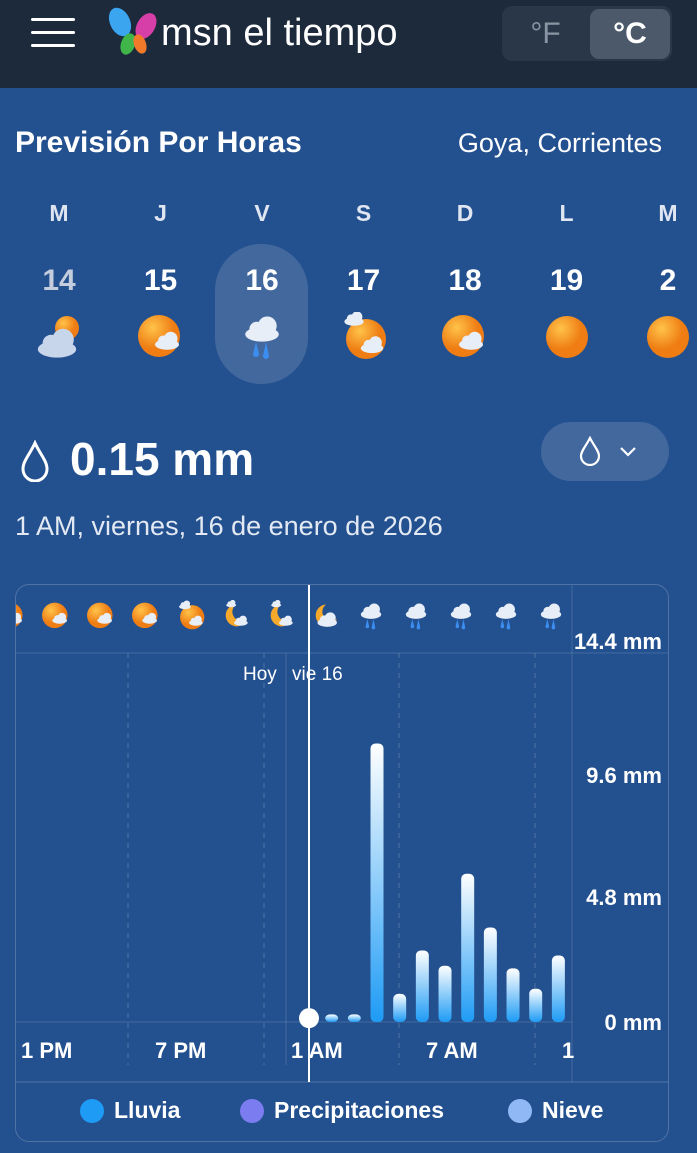 This screenshot has width=697, height=1153. Describe the element at coordinates (262, 213) in the screenshot. I see `day-letter: V` at that location.